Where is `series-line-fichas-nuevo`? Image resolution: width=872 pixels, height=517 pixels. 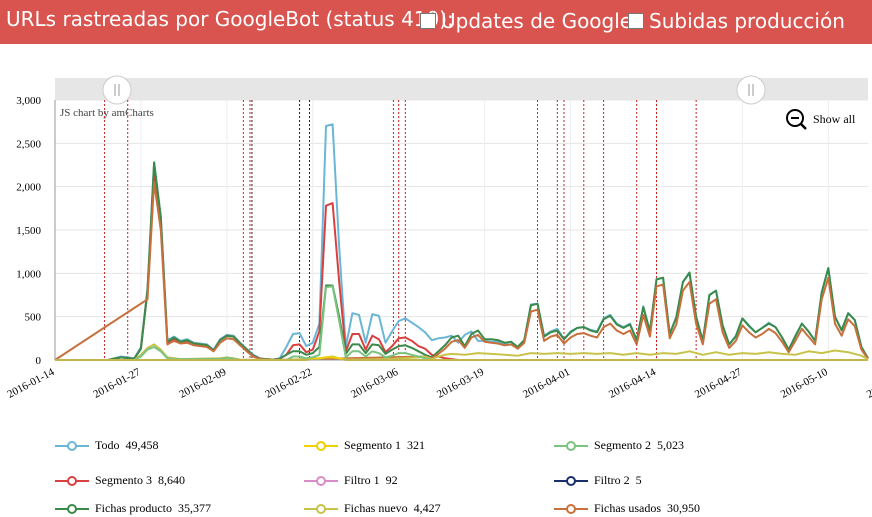
series-line-fichas-nuevo is located at coordinates (462, 352).